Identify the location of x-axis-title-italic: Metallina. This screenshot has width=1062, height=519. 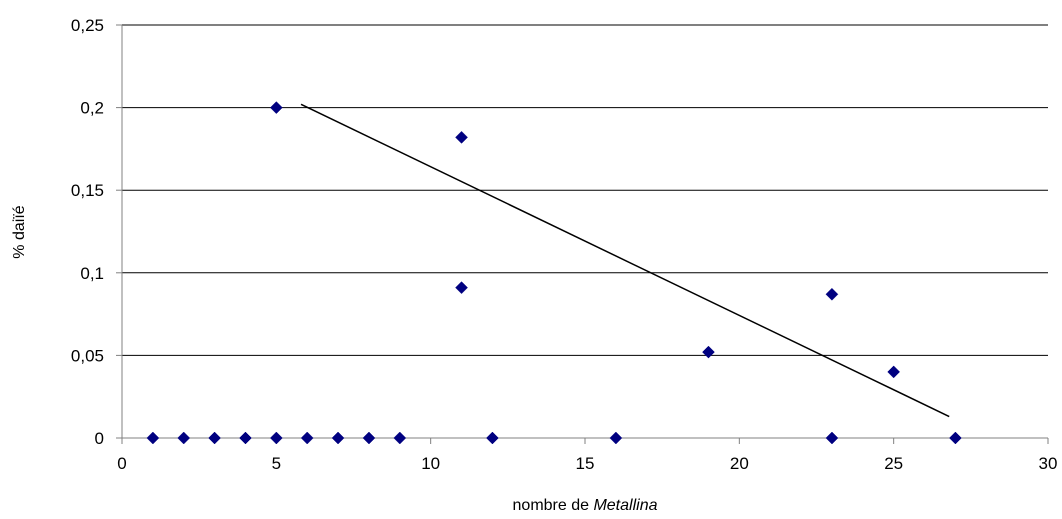
(625, 505).